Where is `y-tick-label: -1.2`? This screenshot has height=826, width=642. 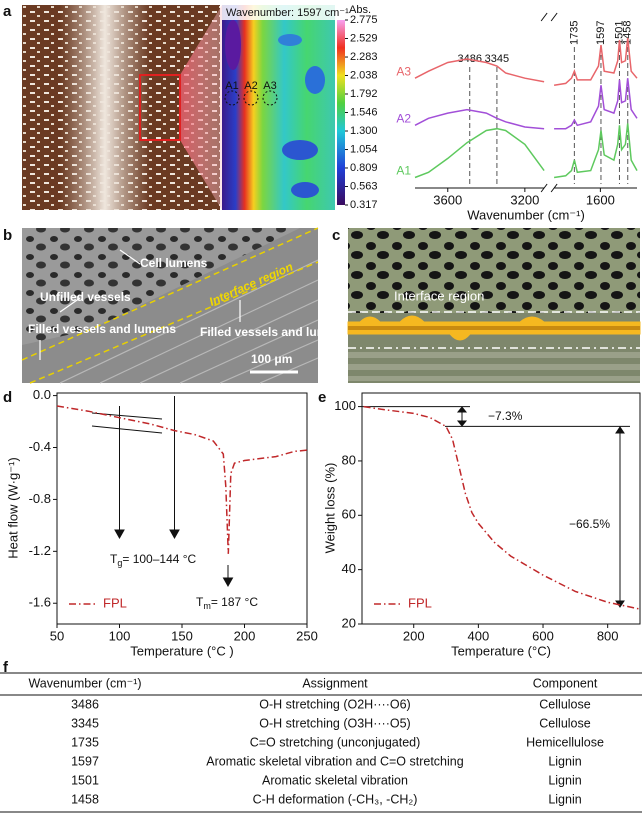 y-tick-label: -1.2 is located at coordinates (40, 550).